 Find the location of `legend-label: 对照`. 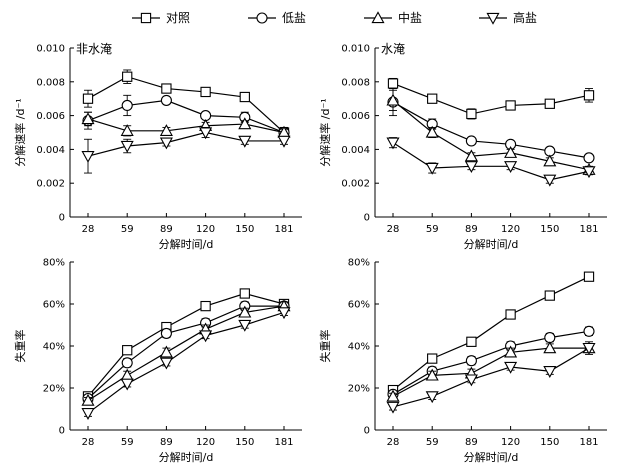

legend-label: 对照 is located at coordinates (178, 18).